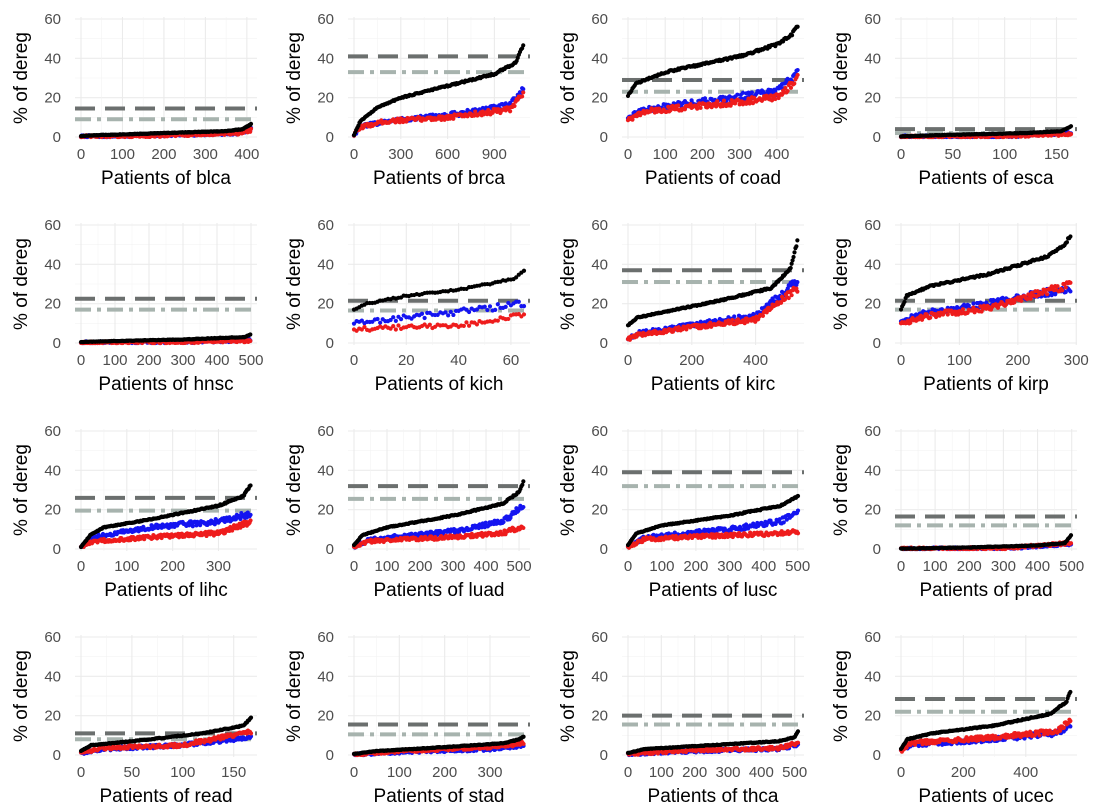  I want to click on x-axis-label: Patients of coad, so click(713, 178).